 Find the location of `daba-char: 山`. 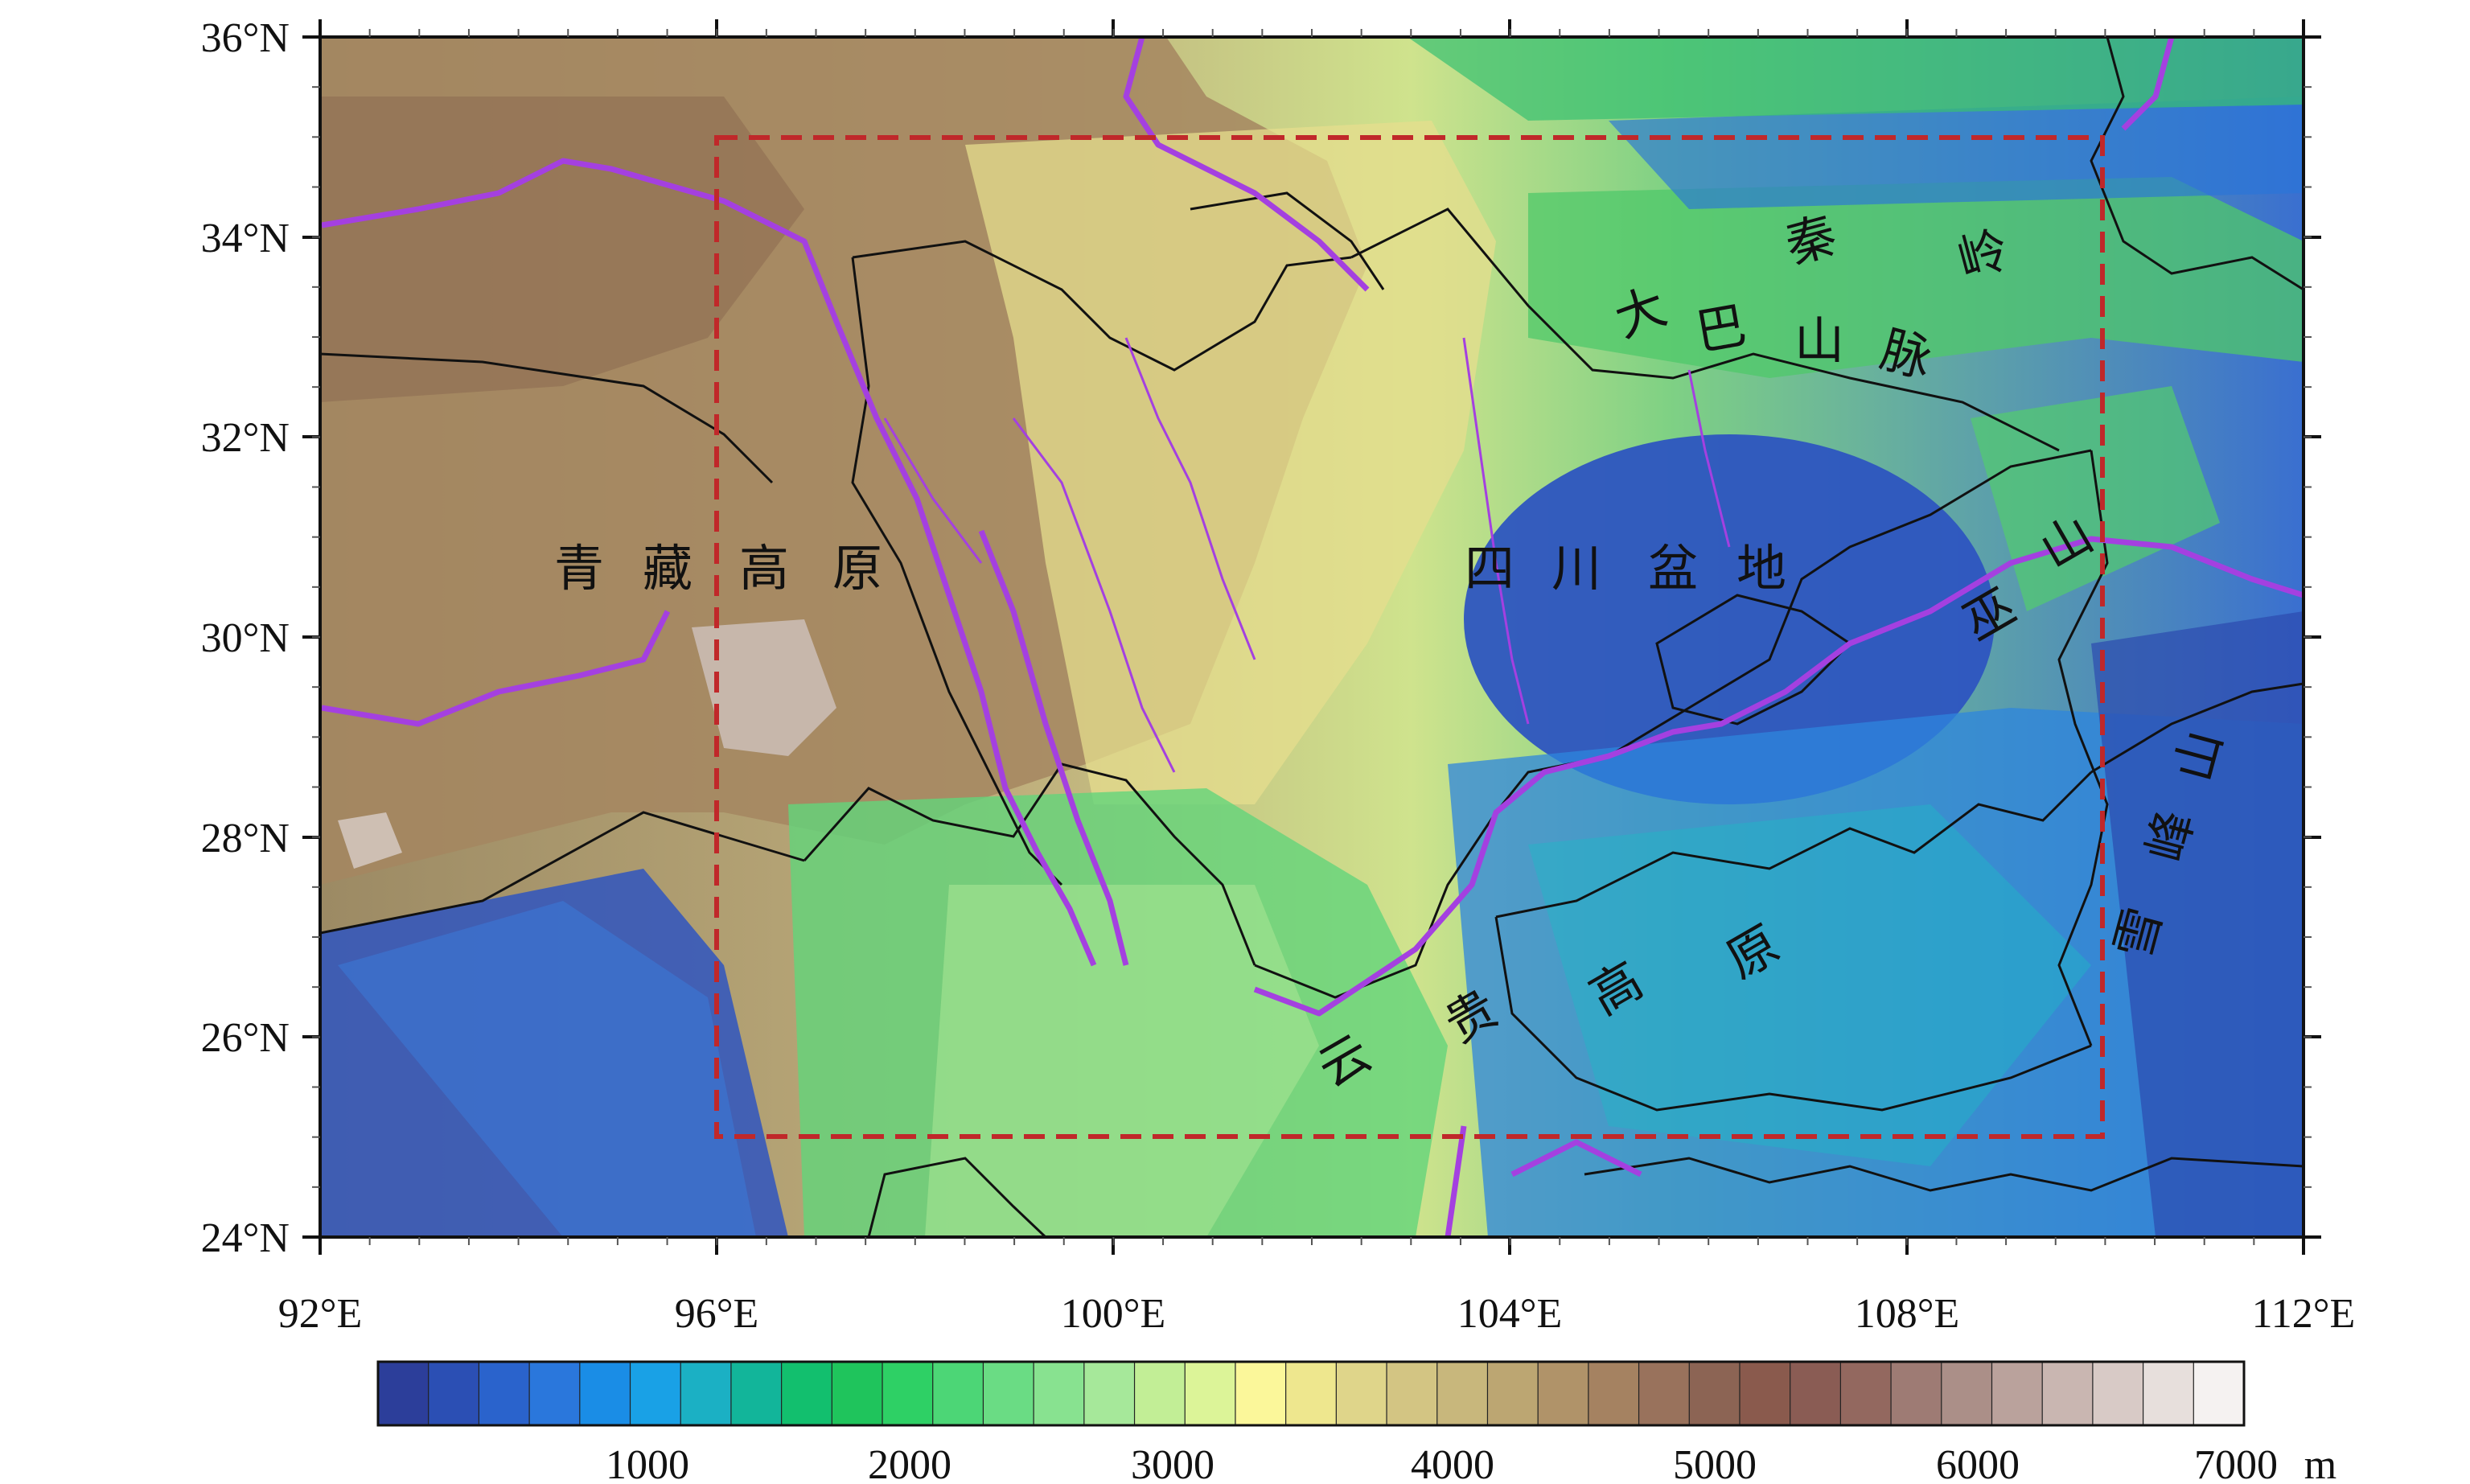

daba-char: 山 is located at coordinates (1819, 340).